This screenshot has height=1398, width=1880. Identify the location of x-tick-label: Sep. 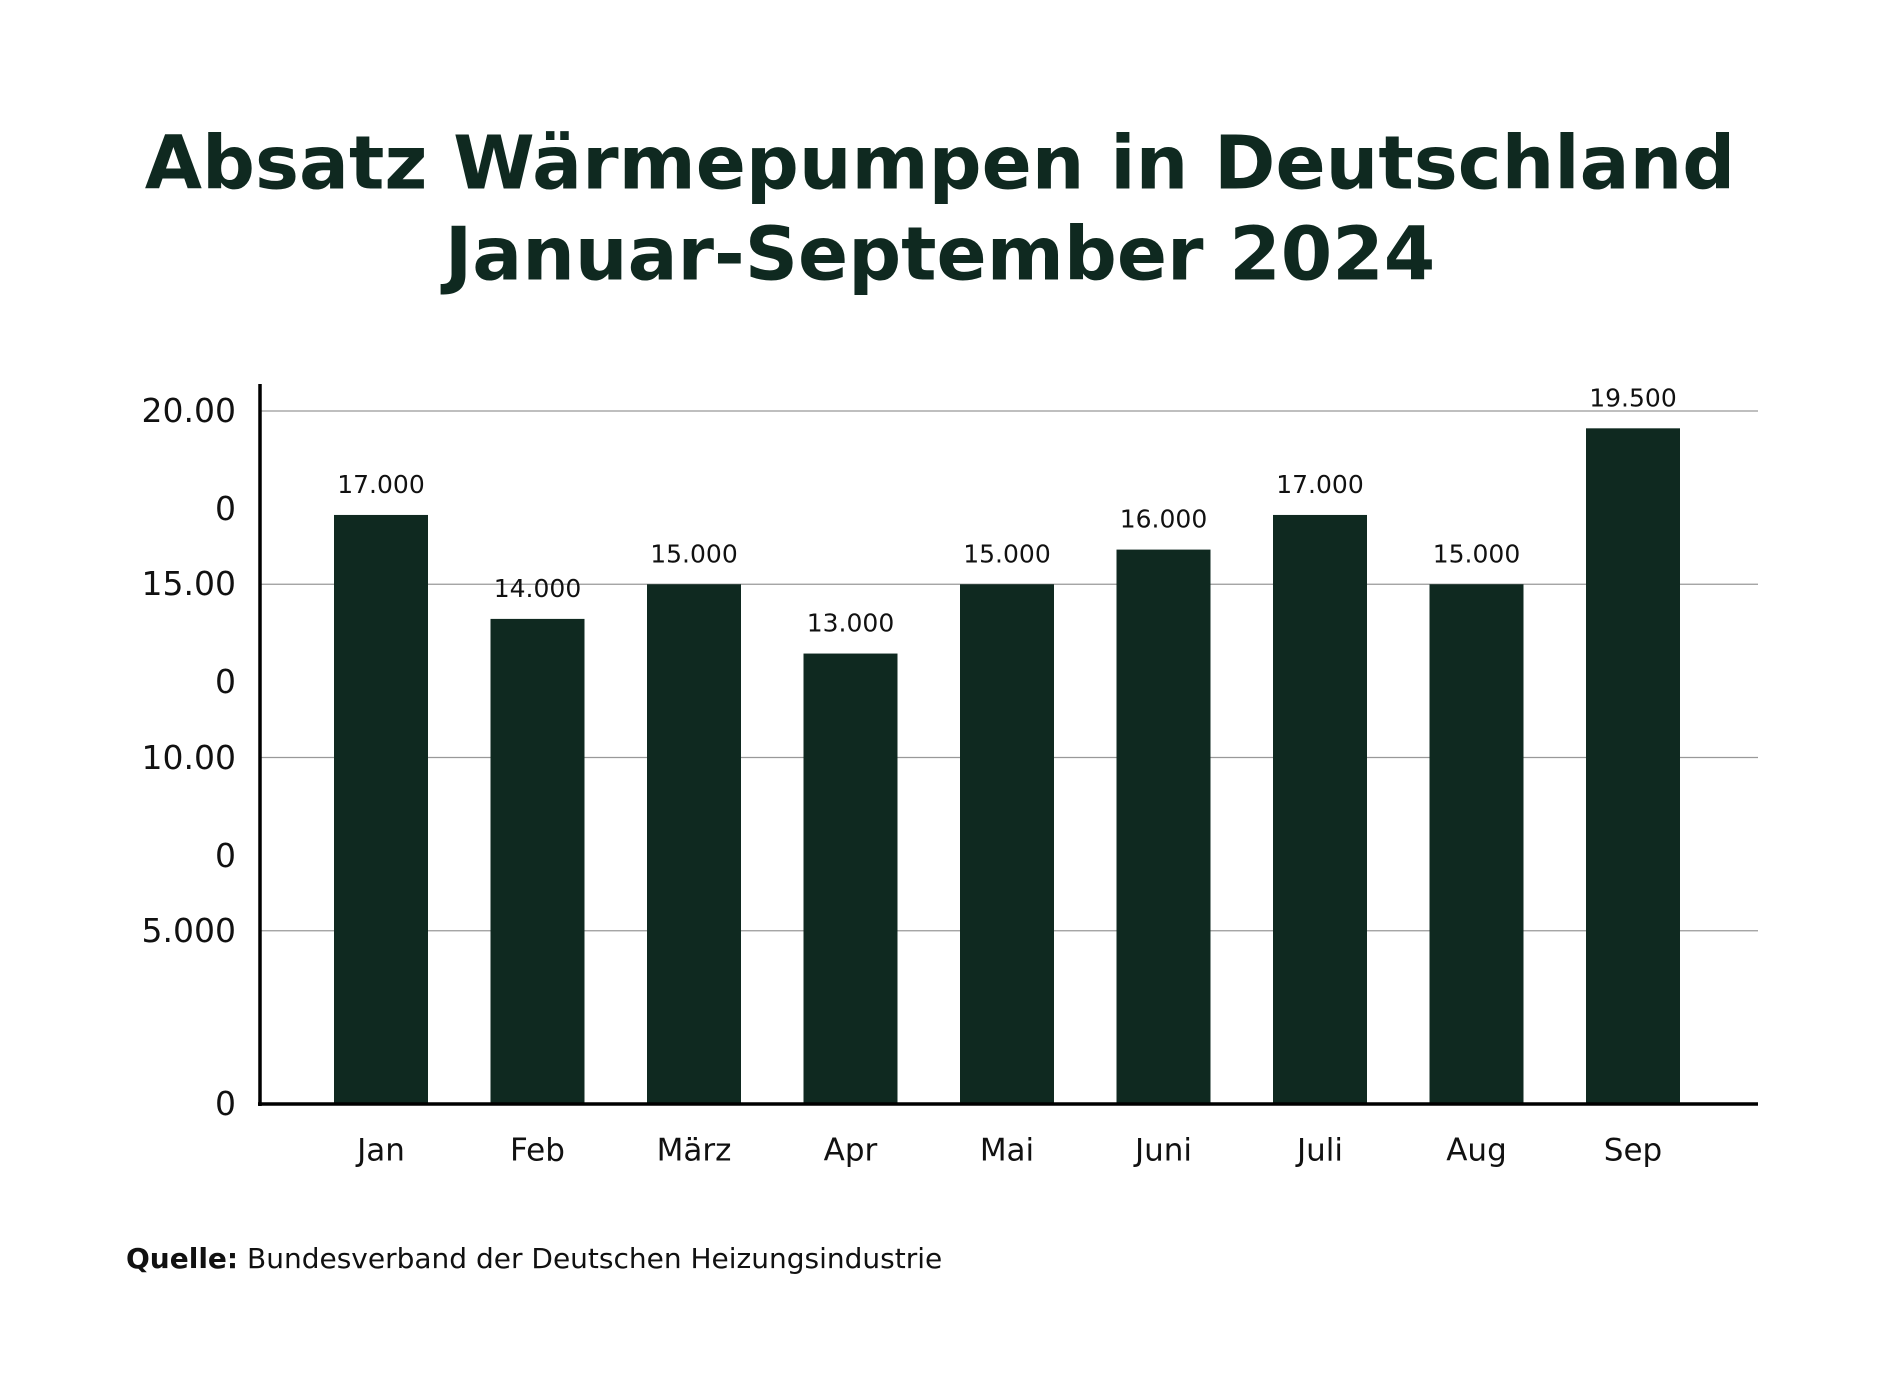
(1633, 1151).